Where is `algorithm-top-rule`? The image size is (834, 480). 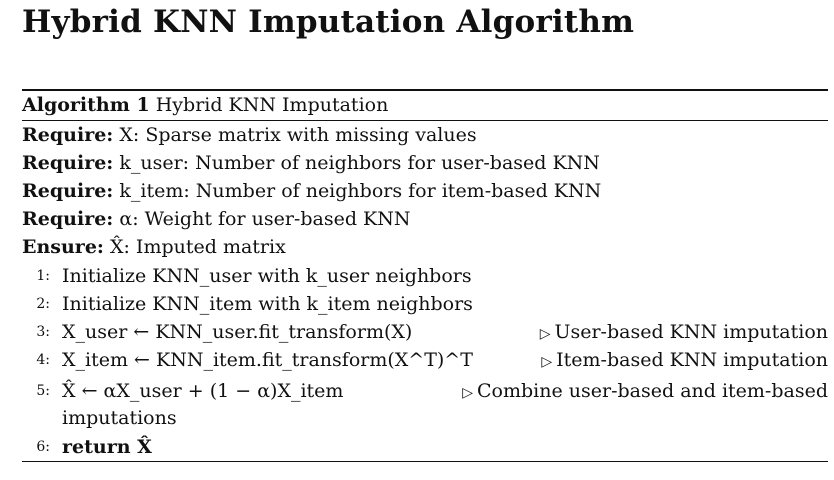
algorithm-top-rule is located at coordinates (425, 90).